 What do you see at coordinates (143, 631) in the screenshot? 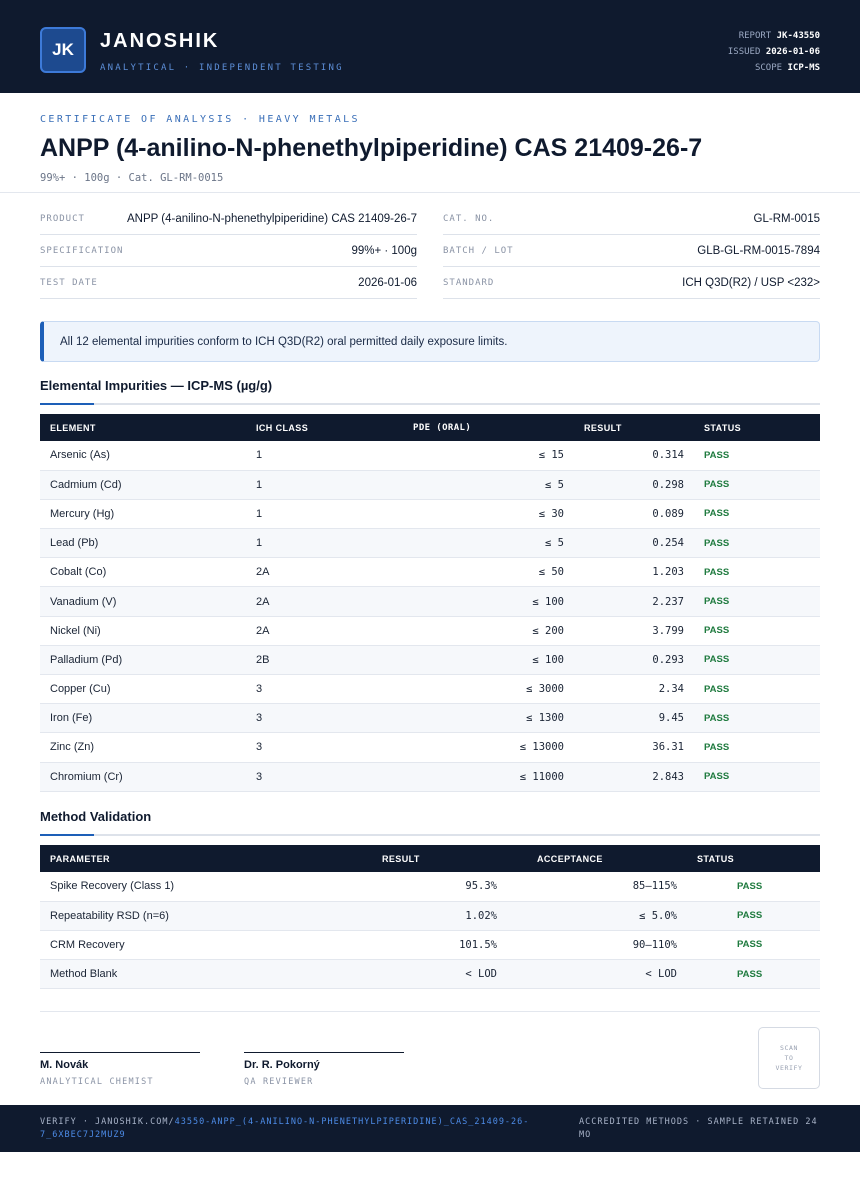
I see `cell-element: Nickel (Ni)` at bounding box center [143, 631].